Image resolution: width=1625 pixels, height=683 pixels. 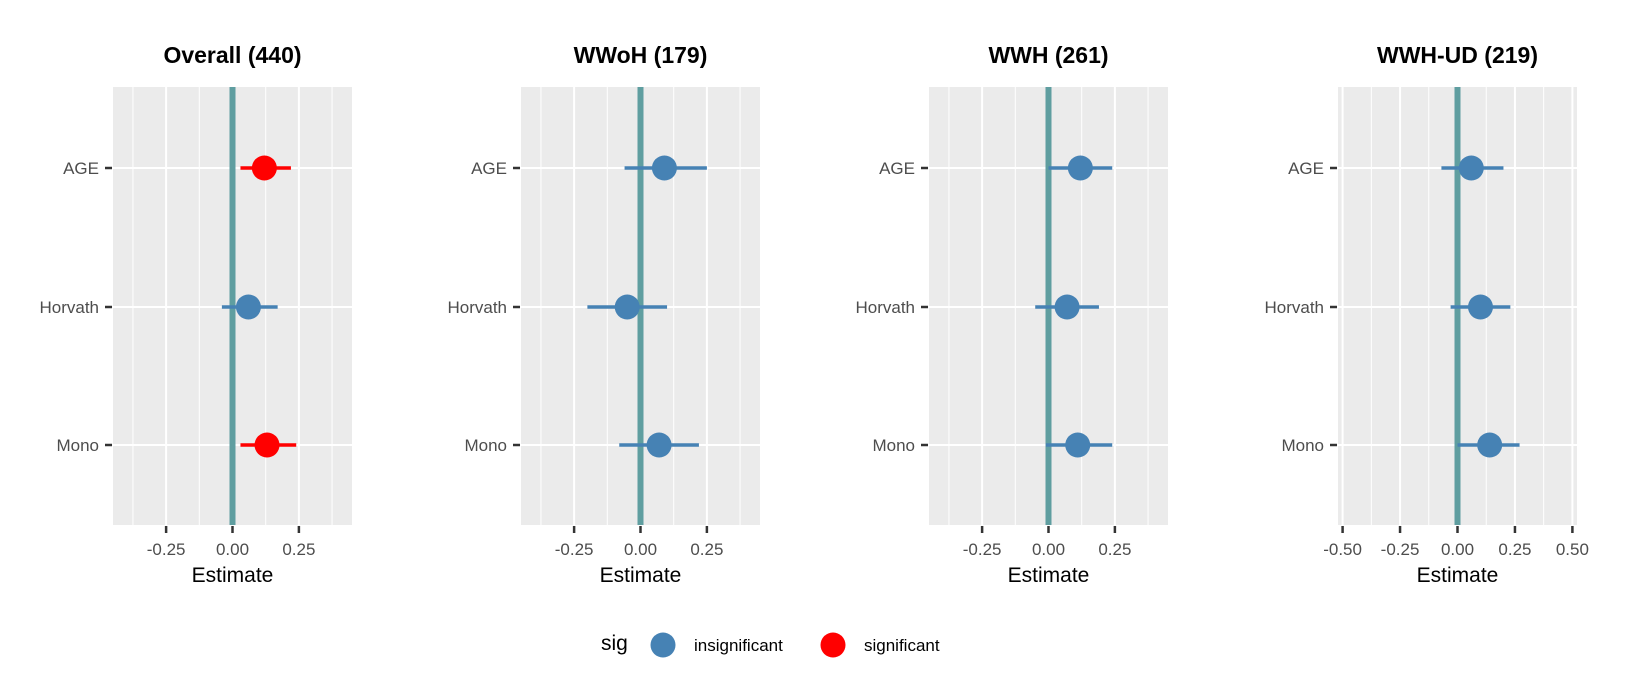 I want to click on panel-title: WWoH (179), so click(x=641, y=55).